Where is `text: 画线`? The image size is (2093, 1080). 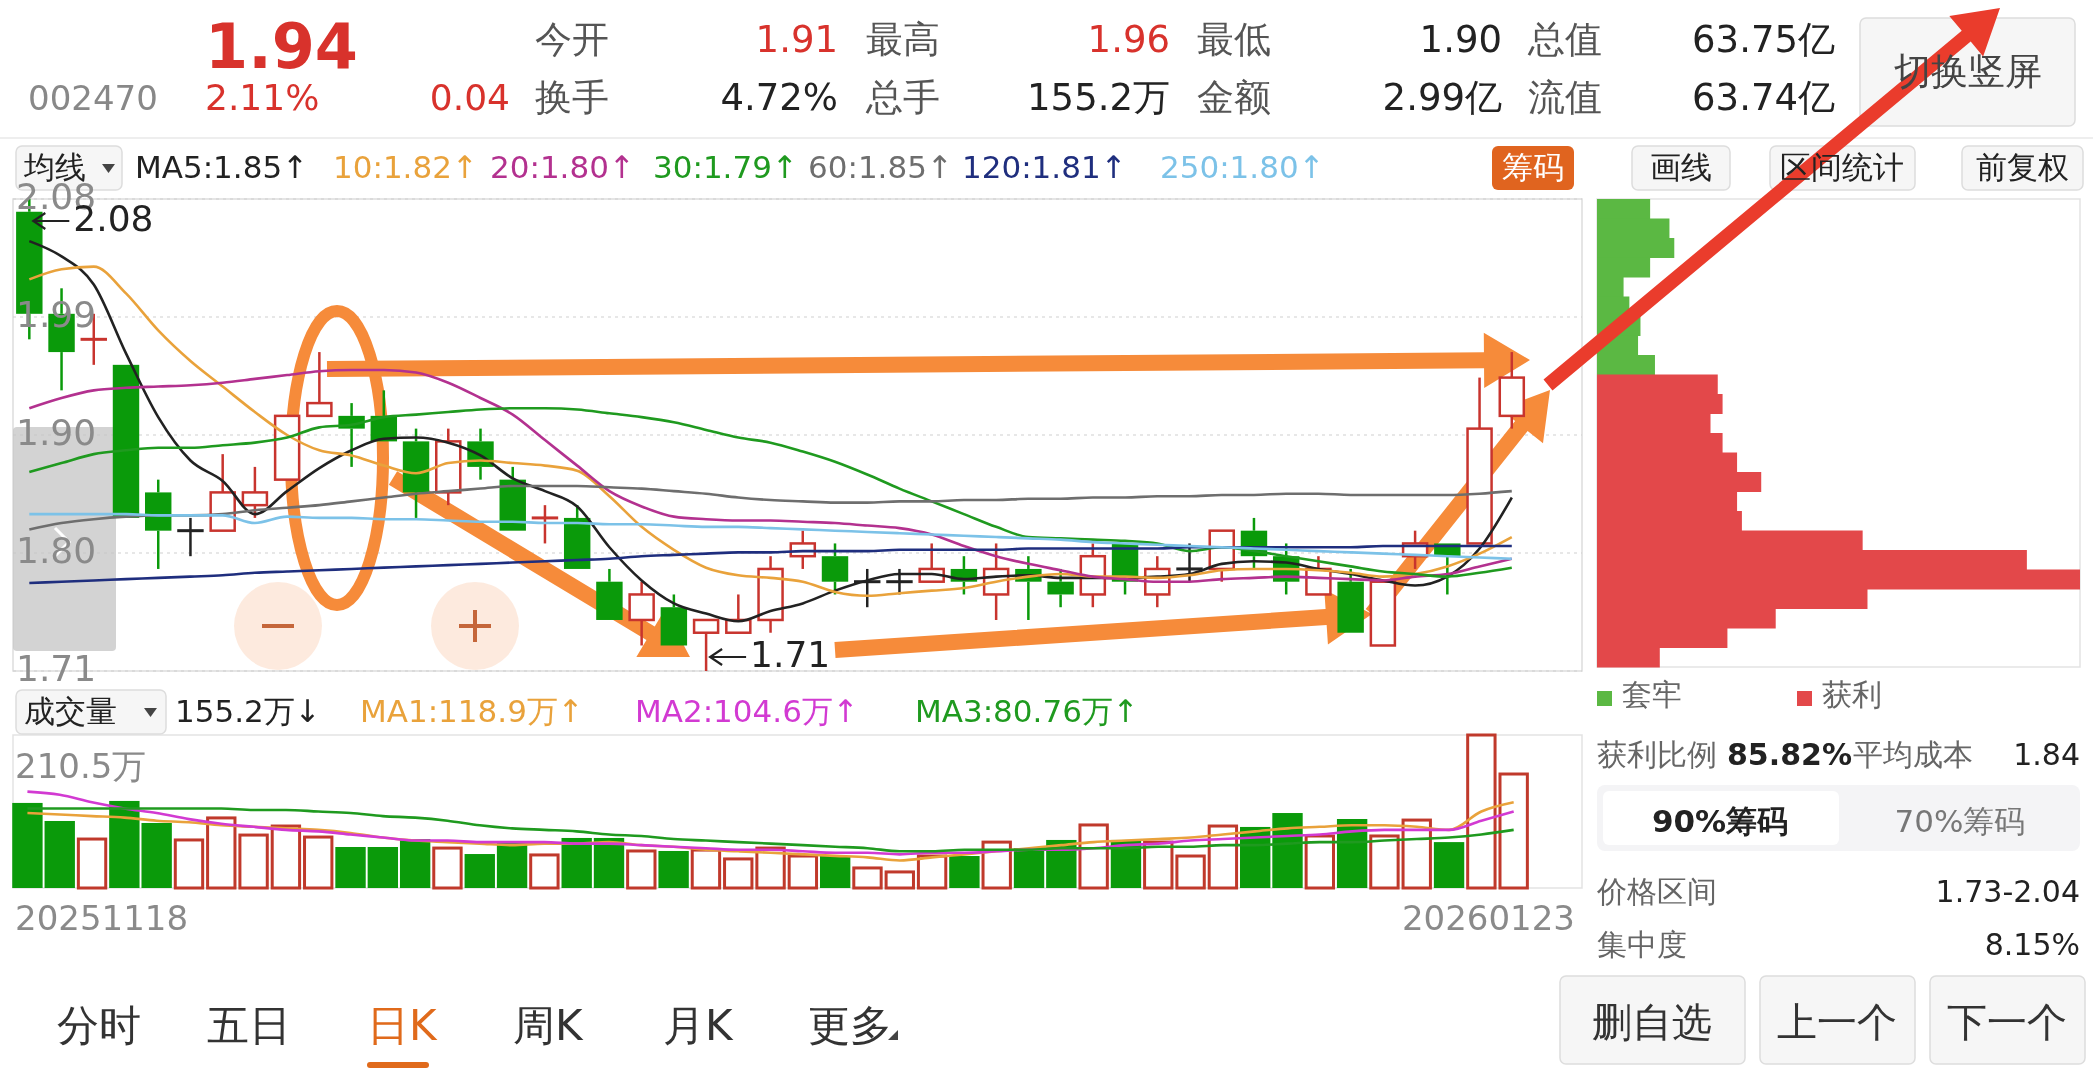
text: 画线 is located at coordinates (1681, 167).